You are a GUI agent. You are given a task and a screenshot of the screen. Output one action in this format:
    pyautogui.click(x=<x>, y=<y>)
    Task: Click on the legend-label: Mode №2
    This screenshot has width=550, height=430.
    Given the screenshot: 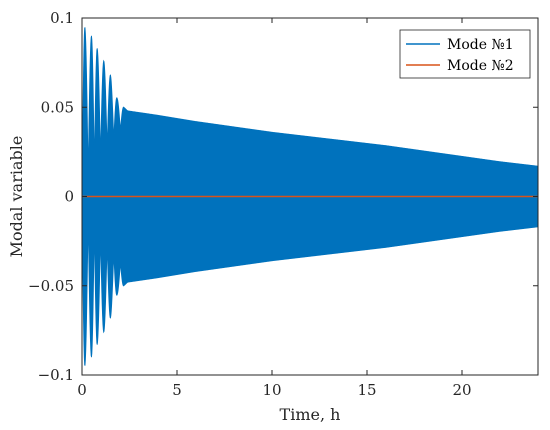 What is the action you would take?
    pyautogui.click(x=480, y=66)
    